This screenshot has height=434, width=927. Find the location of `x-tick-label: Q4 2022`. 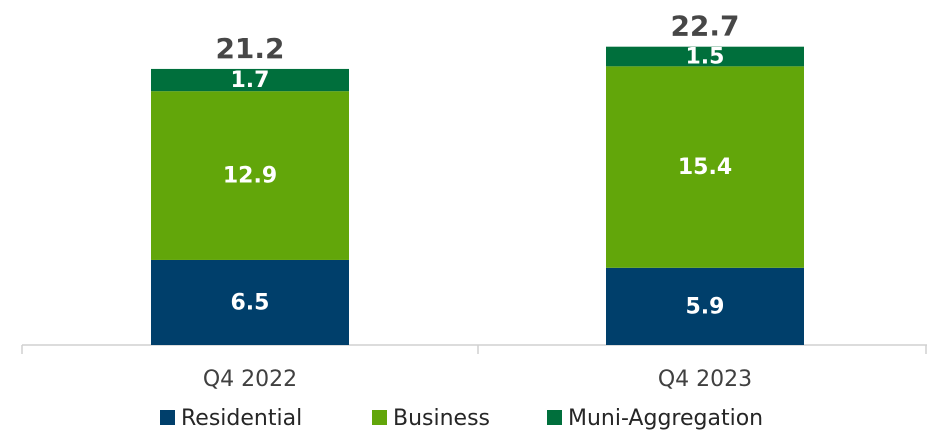

x-tick-label: Q4 2022 is located at coordinates (250, 379).